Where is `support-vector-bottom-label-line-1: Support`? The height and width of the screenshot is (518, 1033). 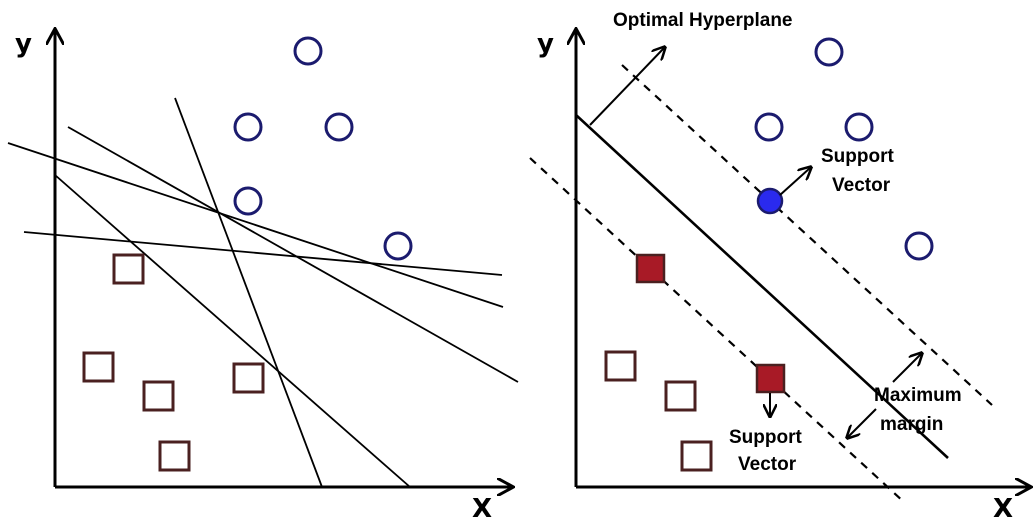 support-vector-bottom-label-line-1: Support is located at coordinates (765, 437).